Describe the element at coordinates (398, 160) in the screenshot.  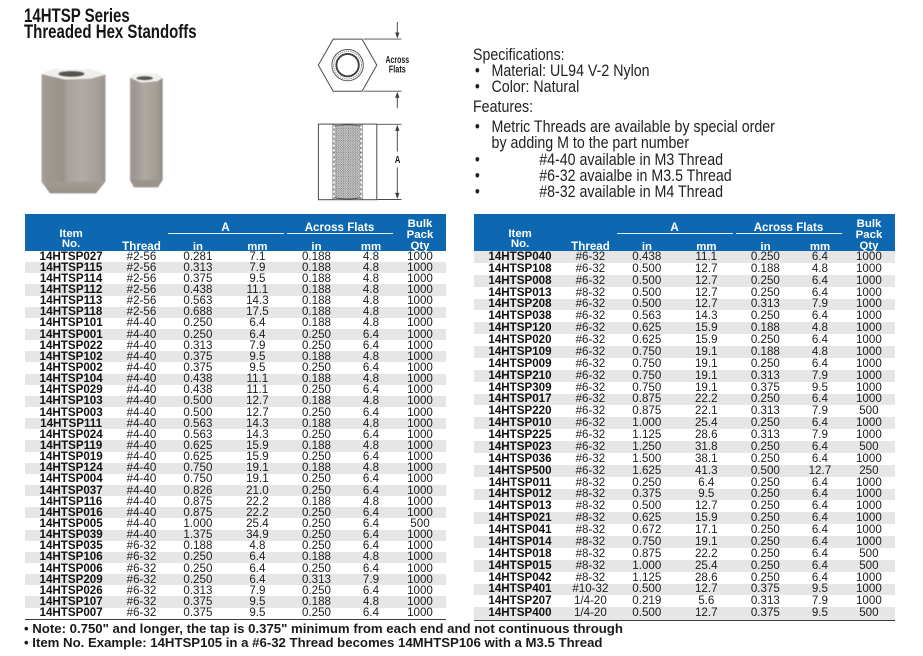
I see `svg-text: A` at that location.